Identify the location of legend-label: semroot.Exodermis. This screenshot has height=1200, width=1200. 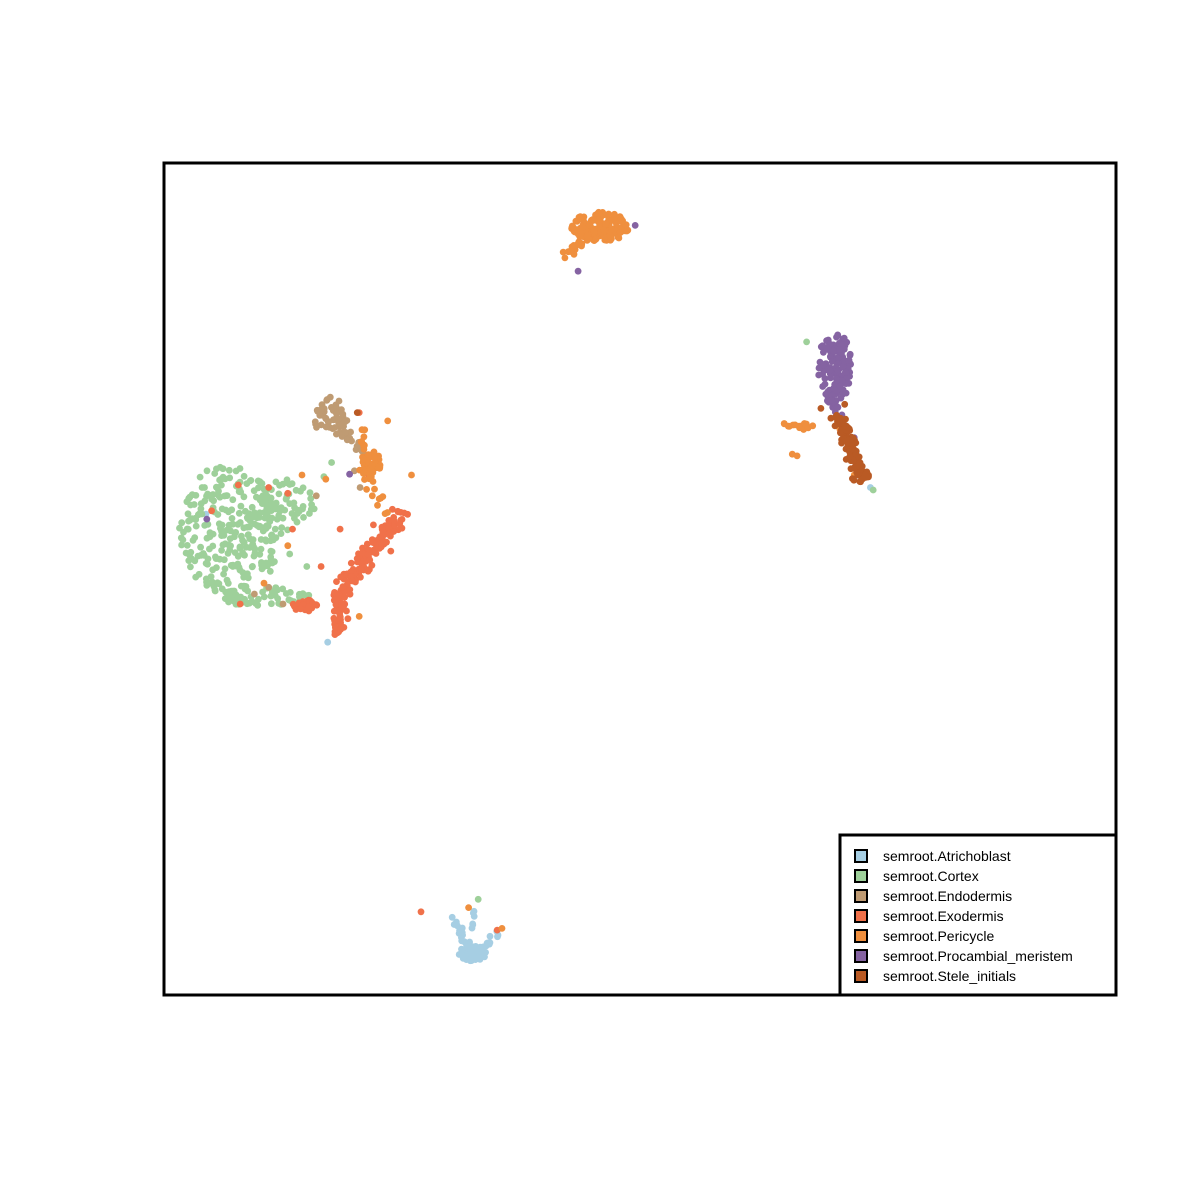
(943, 916).